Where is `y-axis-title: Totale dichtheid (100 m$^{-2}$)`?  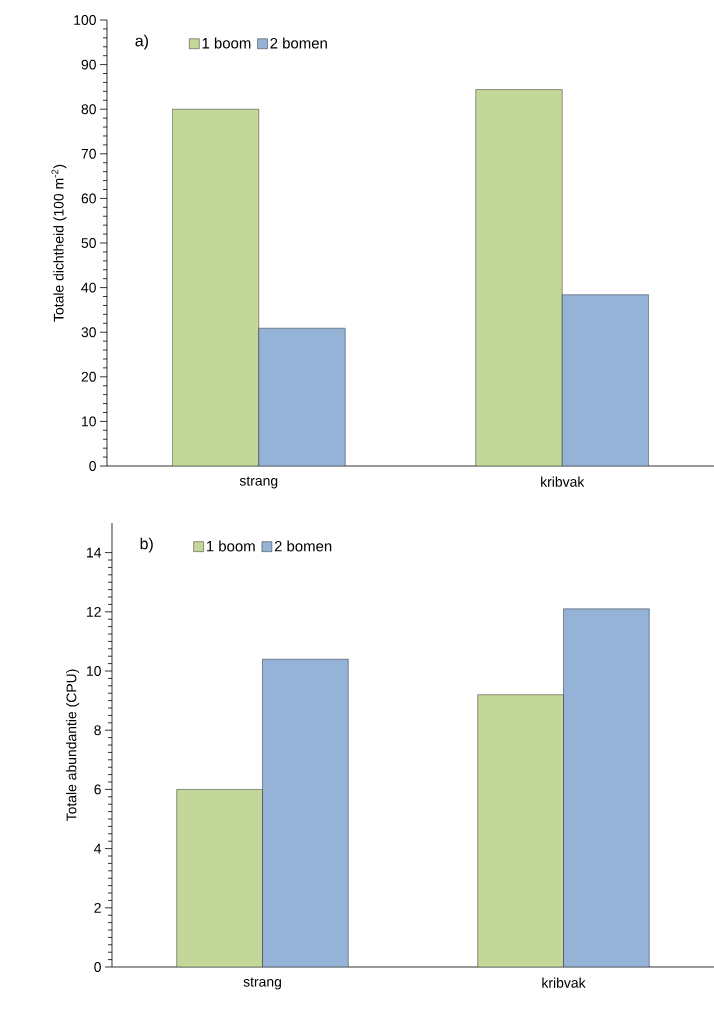 y-axis-title: Totale dichtheid (100 m$^{-2}$) is located at coordinates (59, 243).